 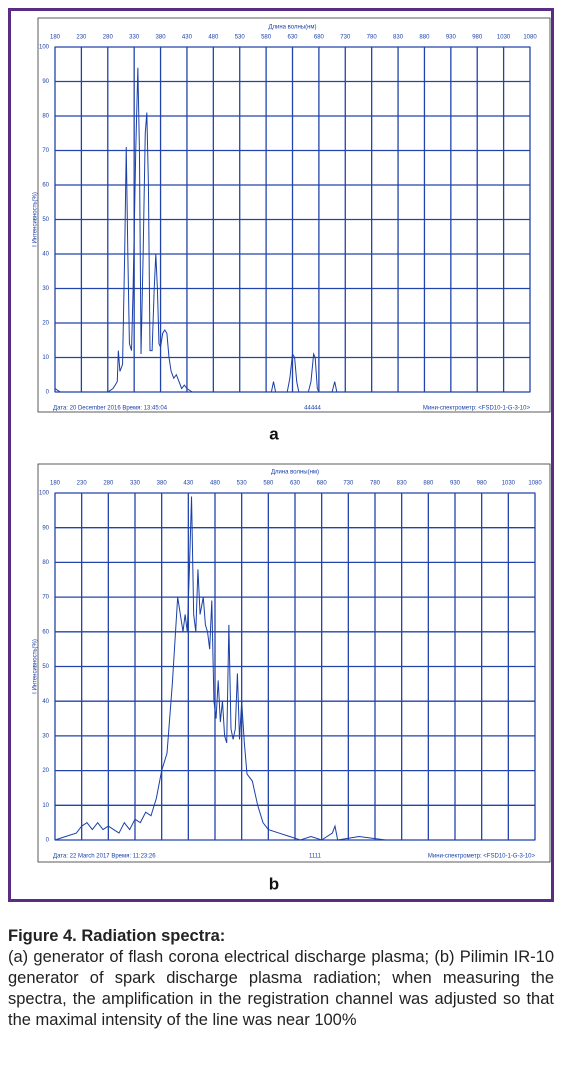 I want to click on caption-title: Figure 4. Radiation spectra:, so click(x=117, y=936).